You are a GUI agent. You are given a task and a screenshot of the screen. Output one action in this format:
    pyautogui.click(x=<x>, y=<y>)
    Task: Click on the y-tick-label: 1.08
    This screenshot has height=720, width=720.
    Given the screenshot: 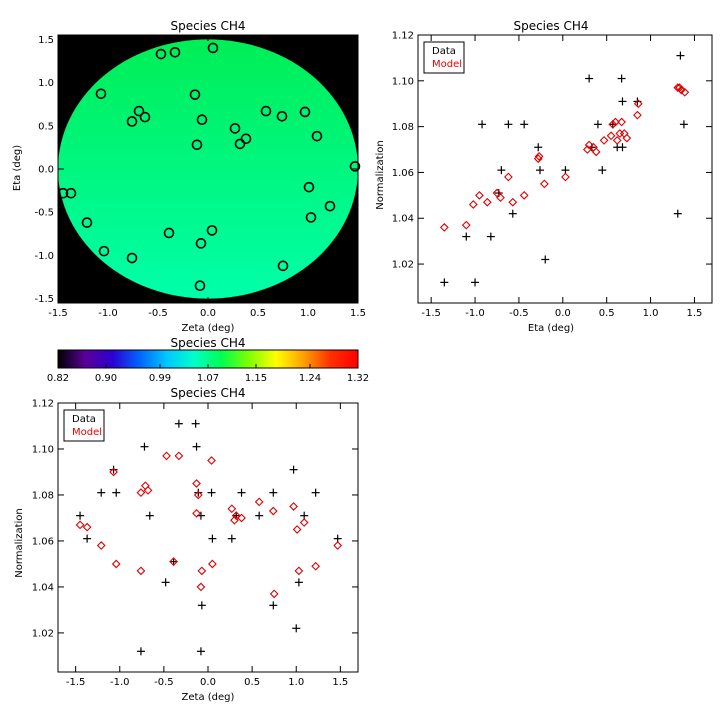 What is the action you would take?
    pyautogui.click(x=43, y=495)
    